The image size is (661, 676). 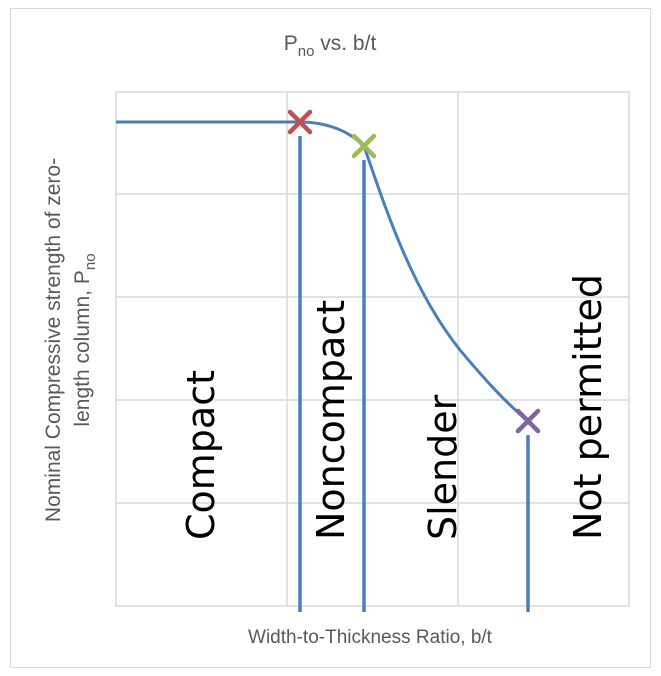 What do you see at coordinates (331, 420) in the screenshot?
I see `region-label-noncompact: Noncompact` at bounding box center [331, 420].